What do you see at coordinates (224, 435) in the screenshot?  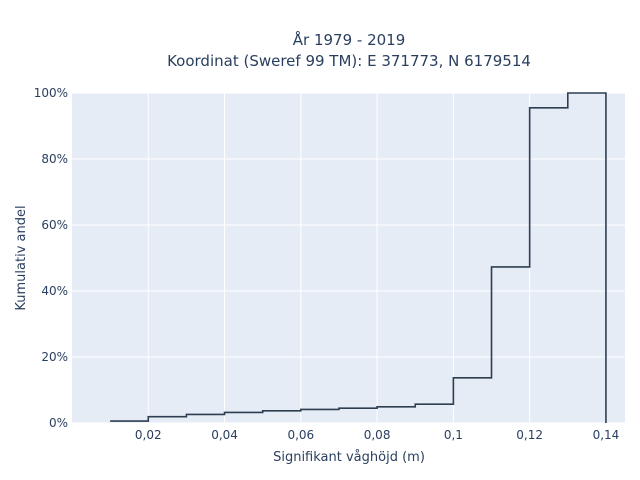 I see `x-tick-label: 0,04` at bounding box center [224, 435].